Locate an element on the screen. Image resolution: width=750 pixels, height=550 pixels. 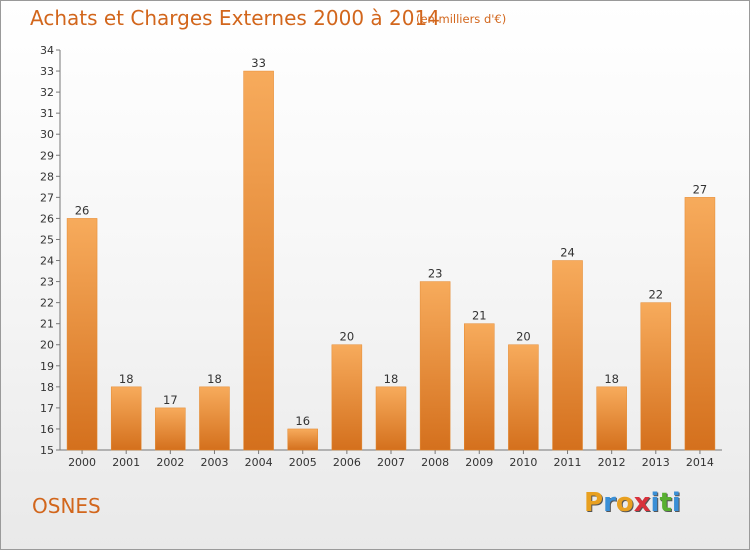
y-tick-label: 26 is located at coordinates (47, 218).